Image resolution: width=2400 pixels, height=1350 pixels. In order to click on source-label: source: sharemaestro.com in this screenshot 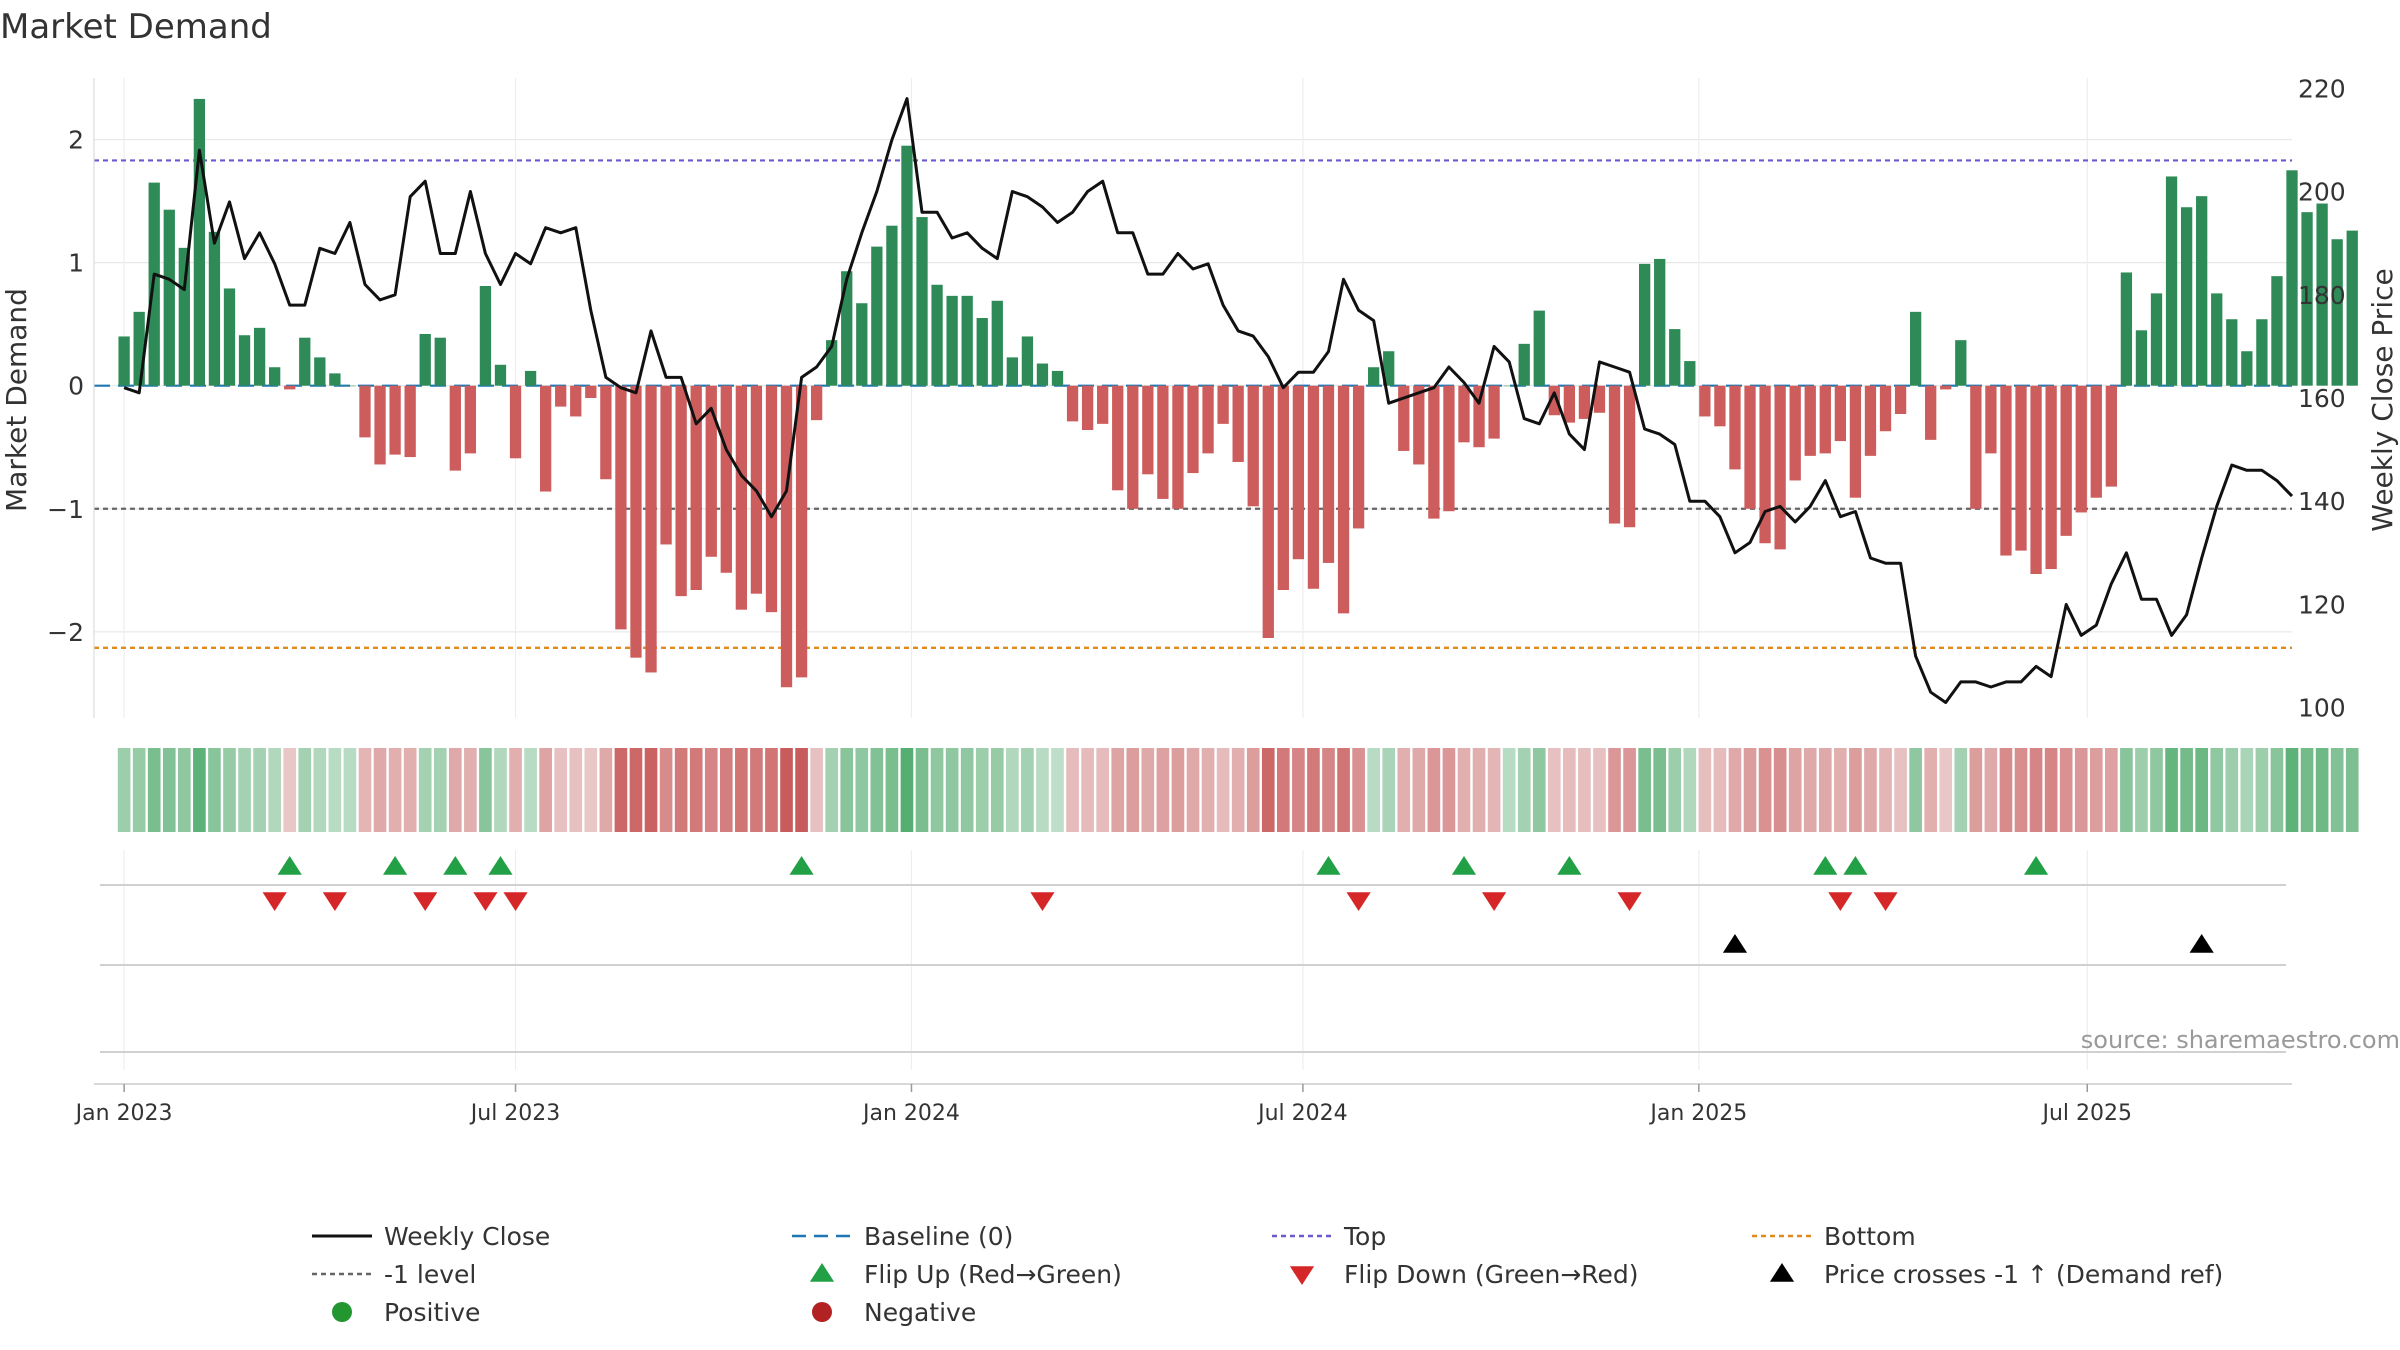, I will do `click(2240, 1040)`.